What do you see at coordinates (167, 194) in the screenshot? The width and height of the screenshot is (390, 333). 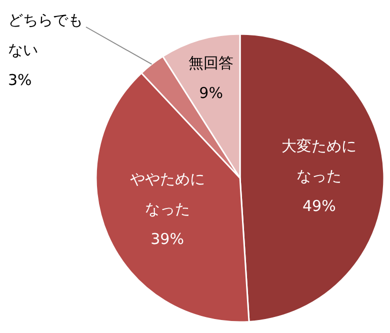 I see `slice-label: ややためになった` at bounding box center [167, 194].